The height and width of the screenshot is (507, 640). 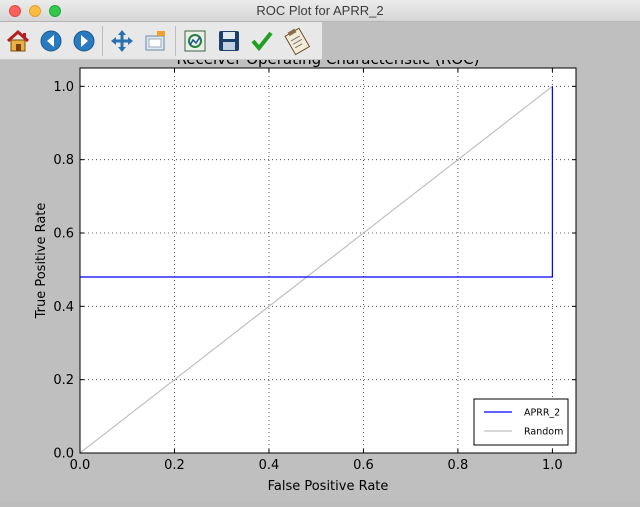 What do you see at coordinates (363, 465) in the screenshot?
I see `x-tick-label: 0.6` at bounding box center [363, 465].